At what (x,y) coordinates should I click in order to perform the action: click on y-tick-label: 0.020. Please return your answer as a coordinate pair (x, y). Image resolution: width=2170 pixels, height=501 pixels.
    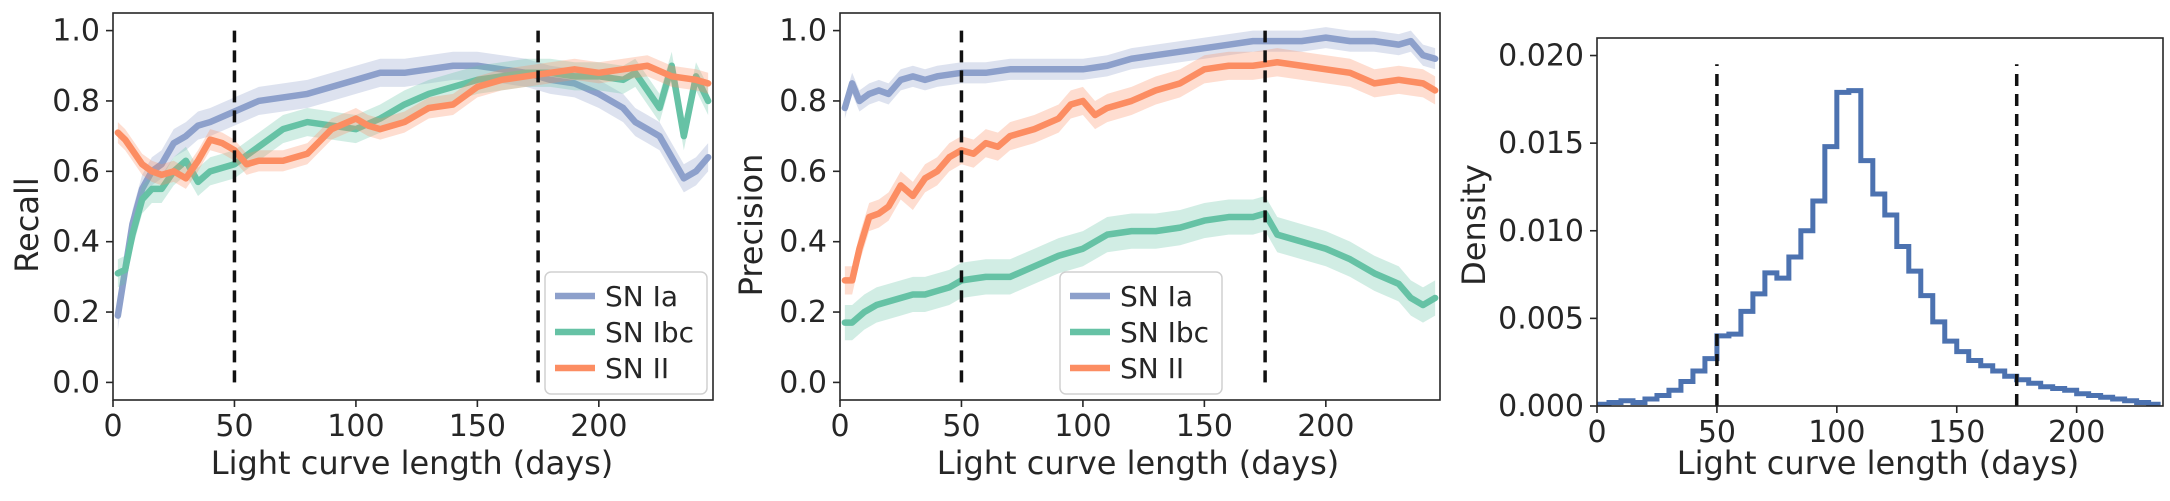
    Looking at the image, I should click on (1541, 56).